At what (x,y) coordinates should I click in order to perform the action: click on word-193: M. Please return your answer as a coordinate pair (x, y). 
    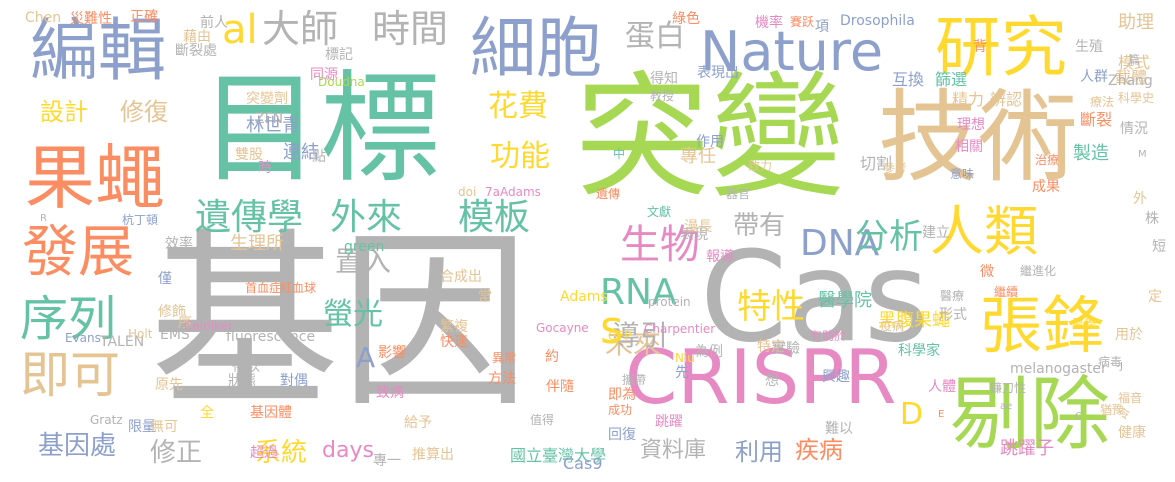
    Looking at the image, I should click on (1142, 154).